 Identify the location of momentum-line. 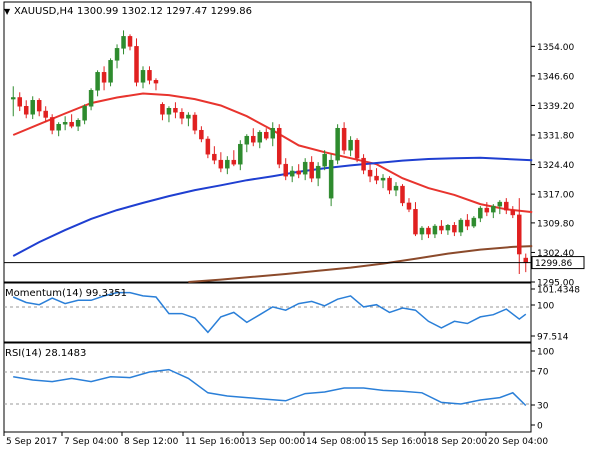
(269, 312).